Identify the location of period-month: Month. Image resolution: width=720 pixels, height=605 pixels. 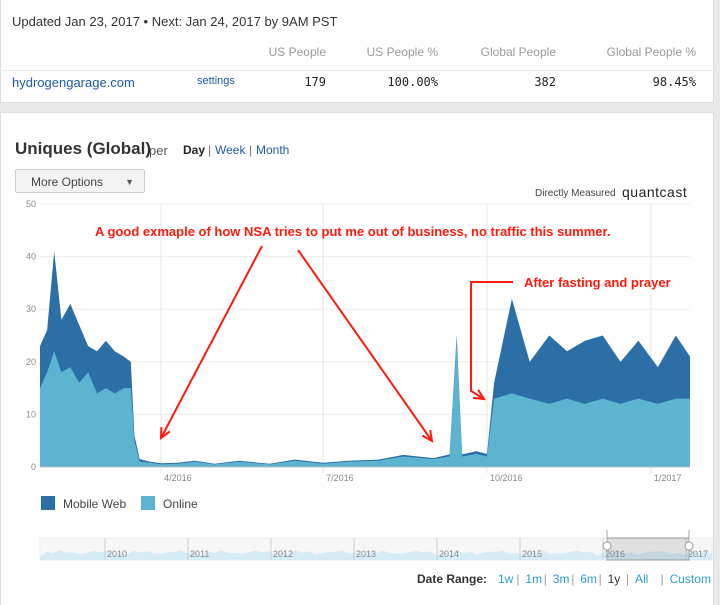
(273, 150).